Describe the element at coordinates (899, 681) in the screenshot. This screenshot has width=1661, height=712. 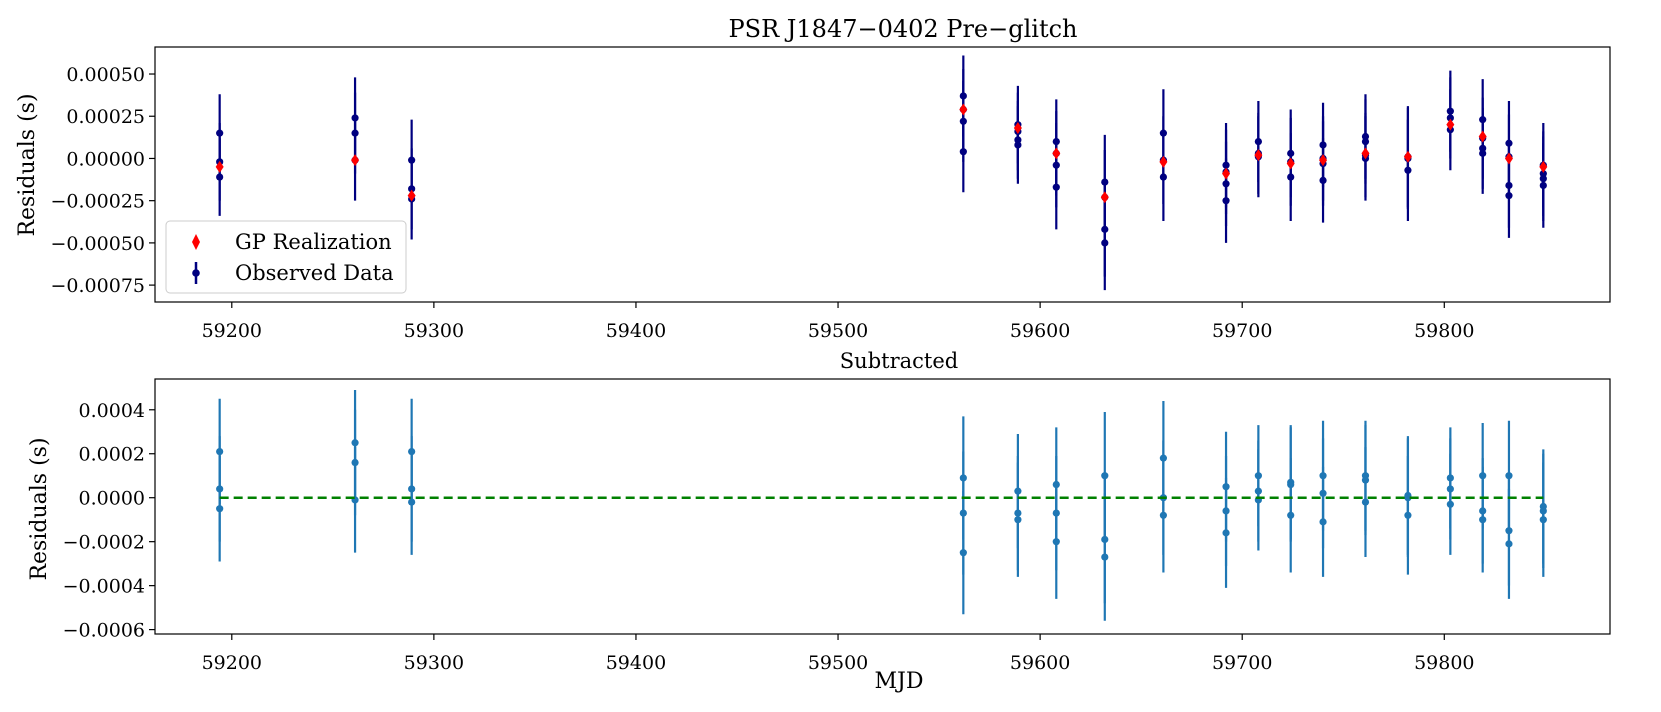
I see `x-axis-label: MJD` at that location.